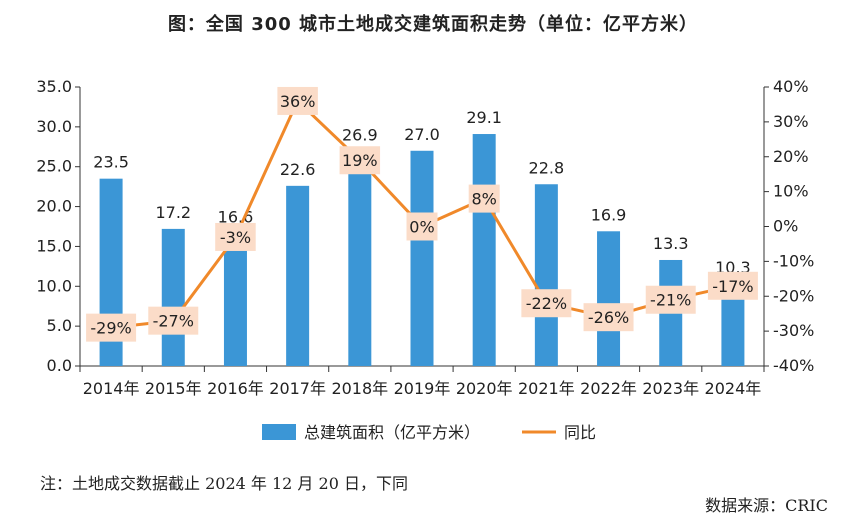 This screenshot has height=517, width=866. Describe the element at coordinates (546, 388) in the screenshot. I see `x-tick-label: 2021年` at that location.